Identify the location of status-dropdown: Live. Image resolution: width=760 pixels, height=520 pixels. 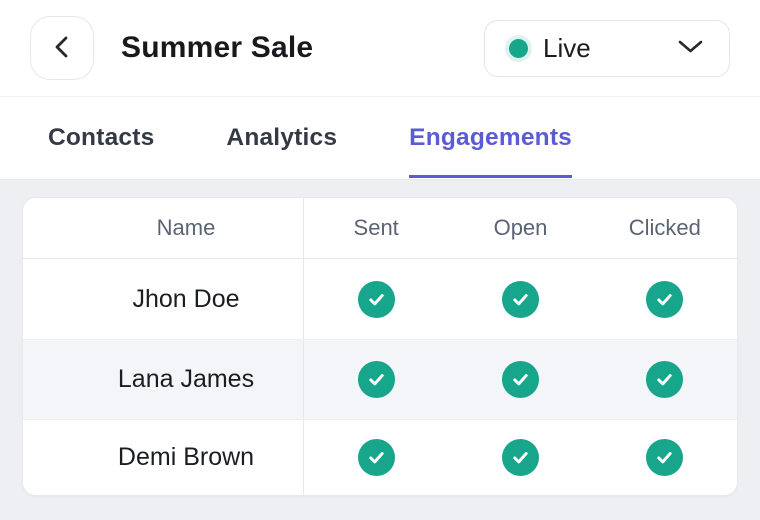
(607, 48).